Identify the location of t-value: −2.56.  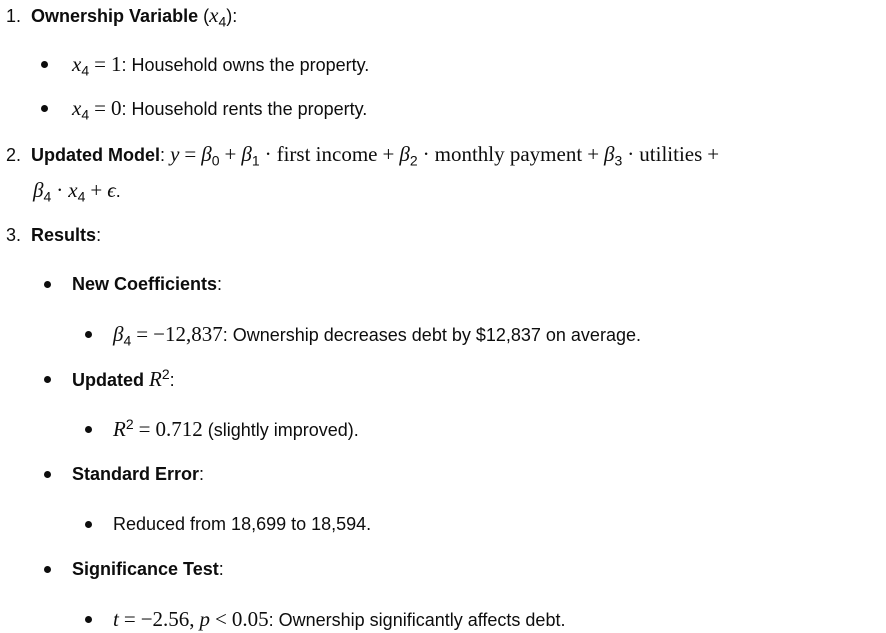
(165, 619).